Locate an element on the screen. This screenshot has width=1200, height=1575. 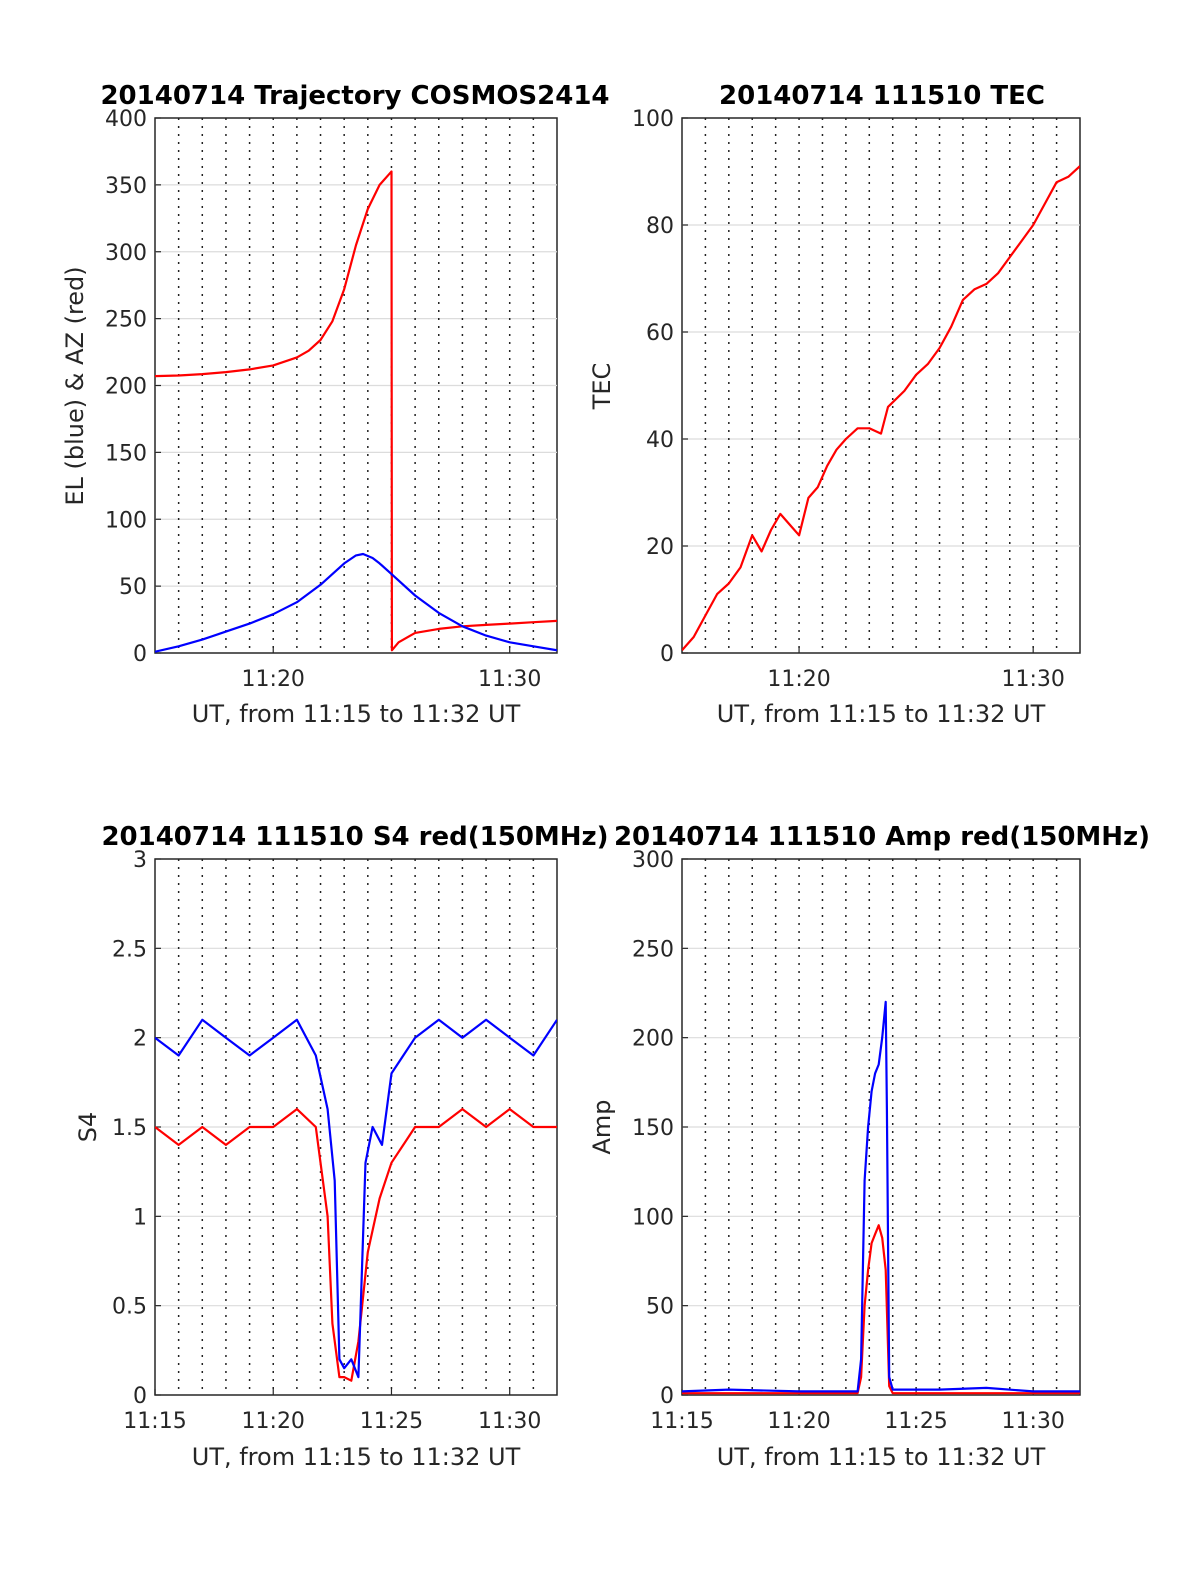
trajectory-ytick-label: 400 is located at coordinates (126, 119).